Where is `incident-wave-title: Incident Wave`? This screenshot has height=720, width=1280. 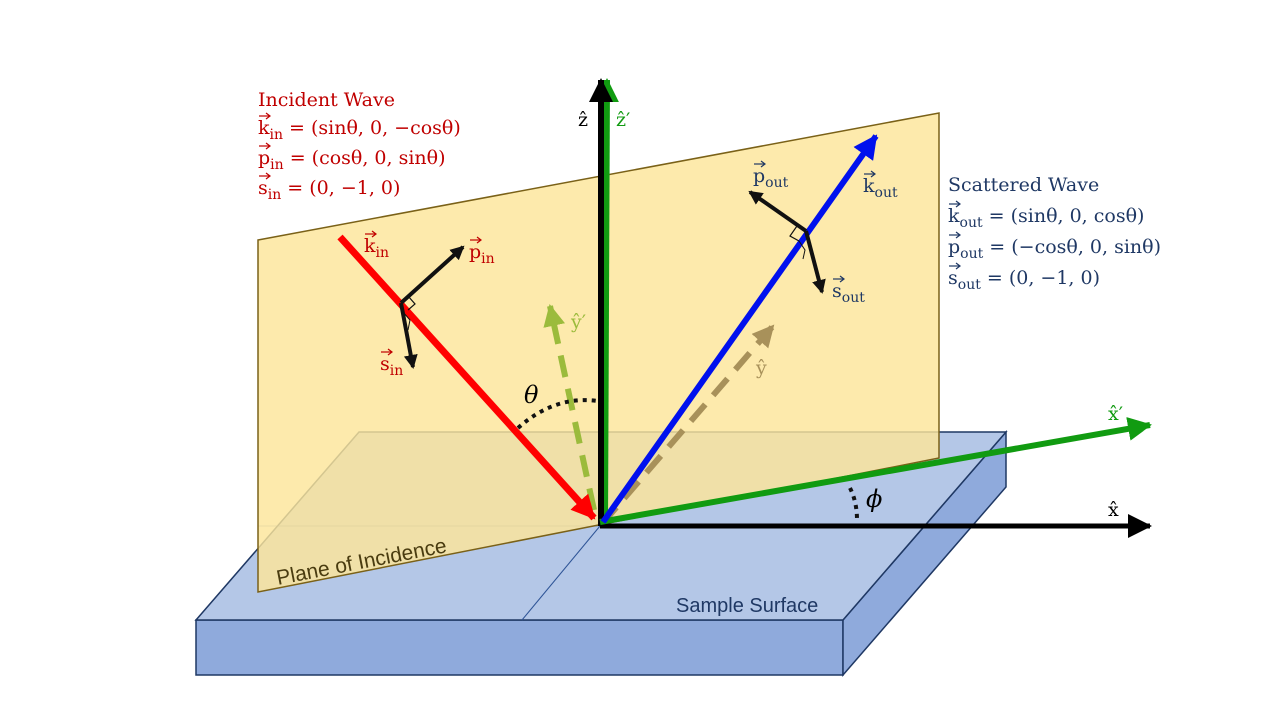
incident-wave-title: Incident Wave is located at coordinates (326, 100).